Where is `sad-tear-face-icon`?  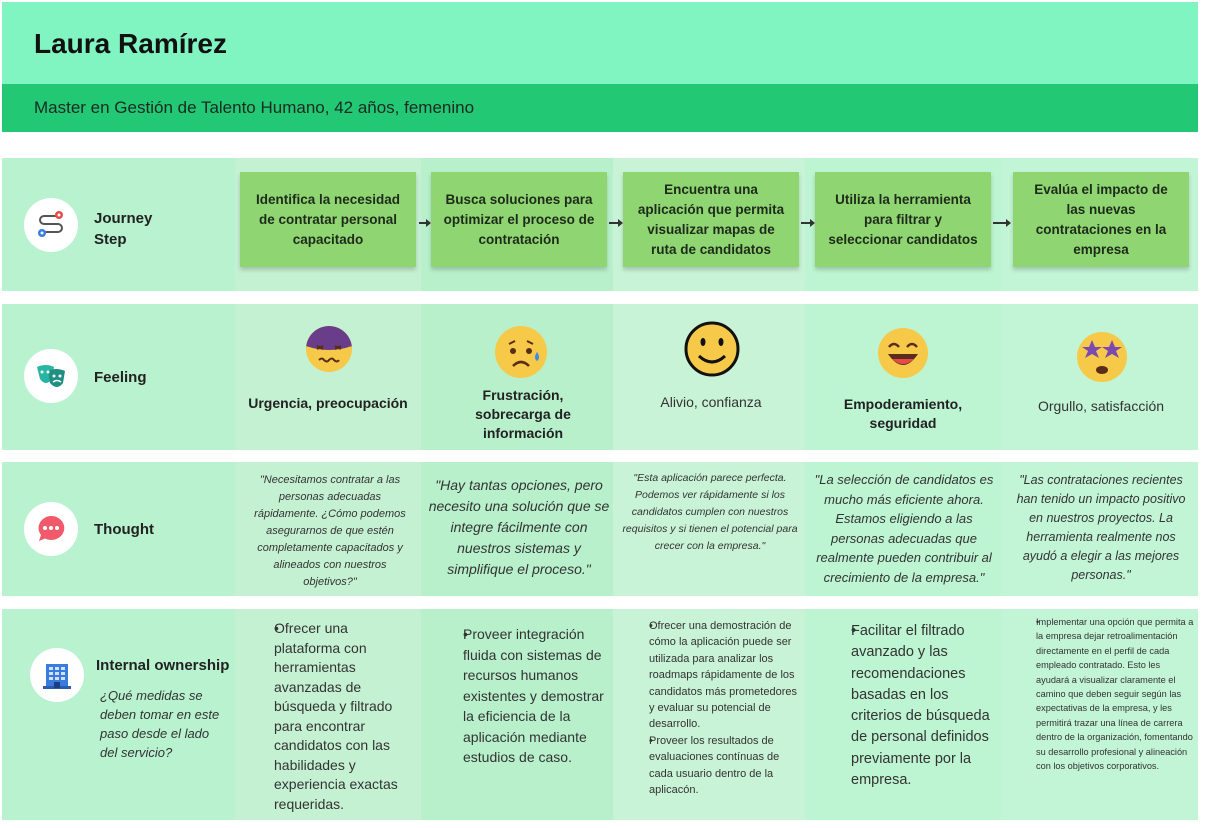
sad-tear-face-icon is located at coordinates (521, 354).